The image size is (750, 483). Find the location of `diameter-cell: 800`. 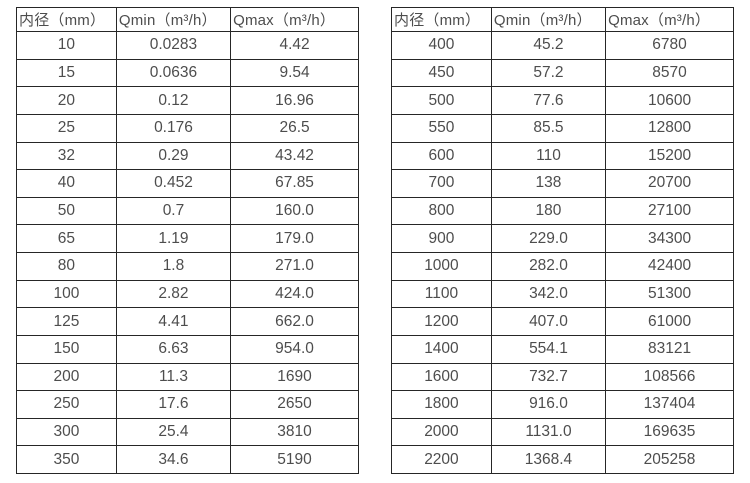

diameter-cell: 800 is located at coordinates (441, 211).